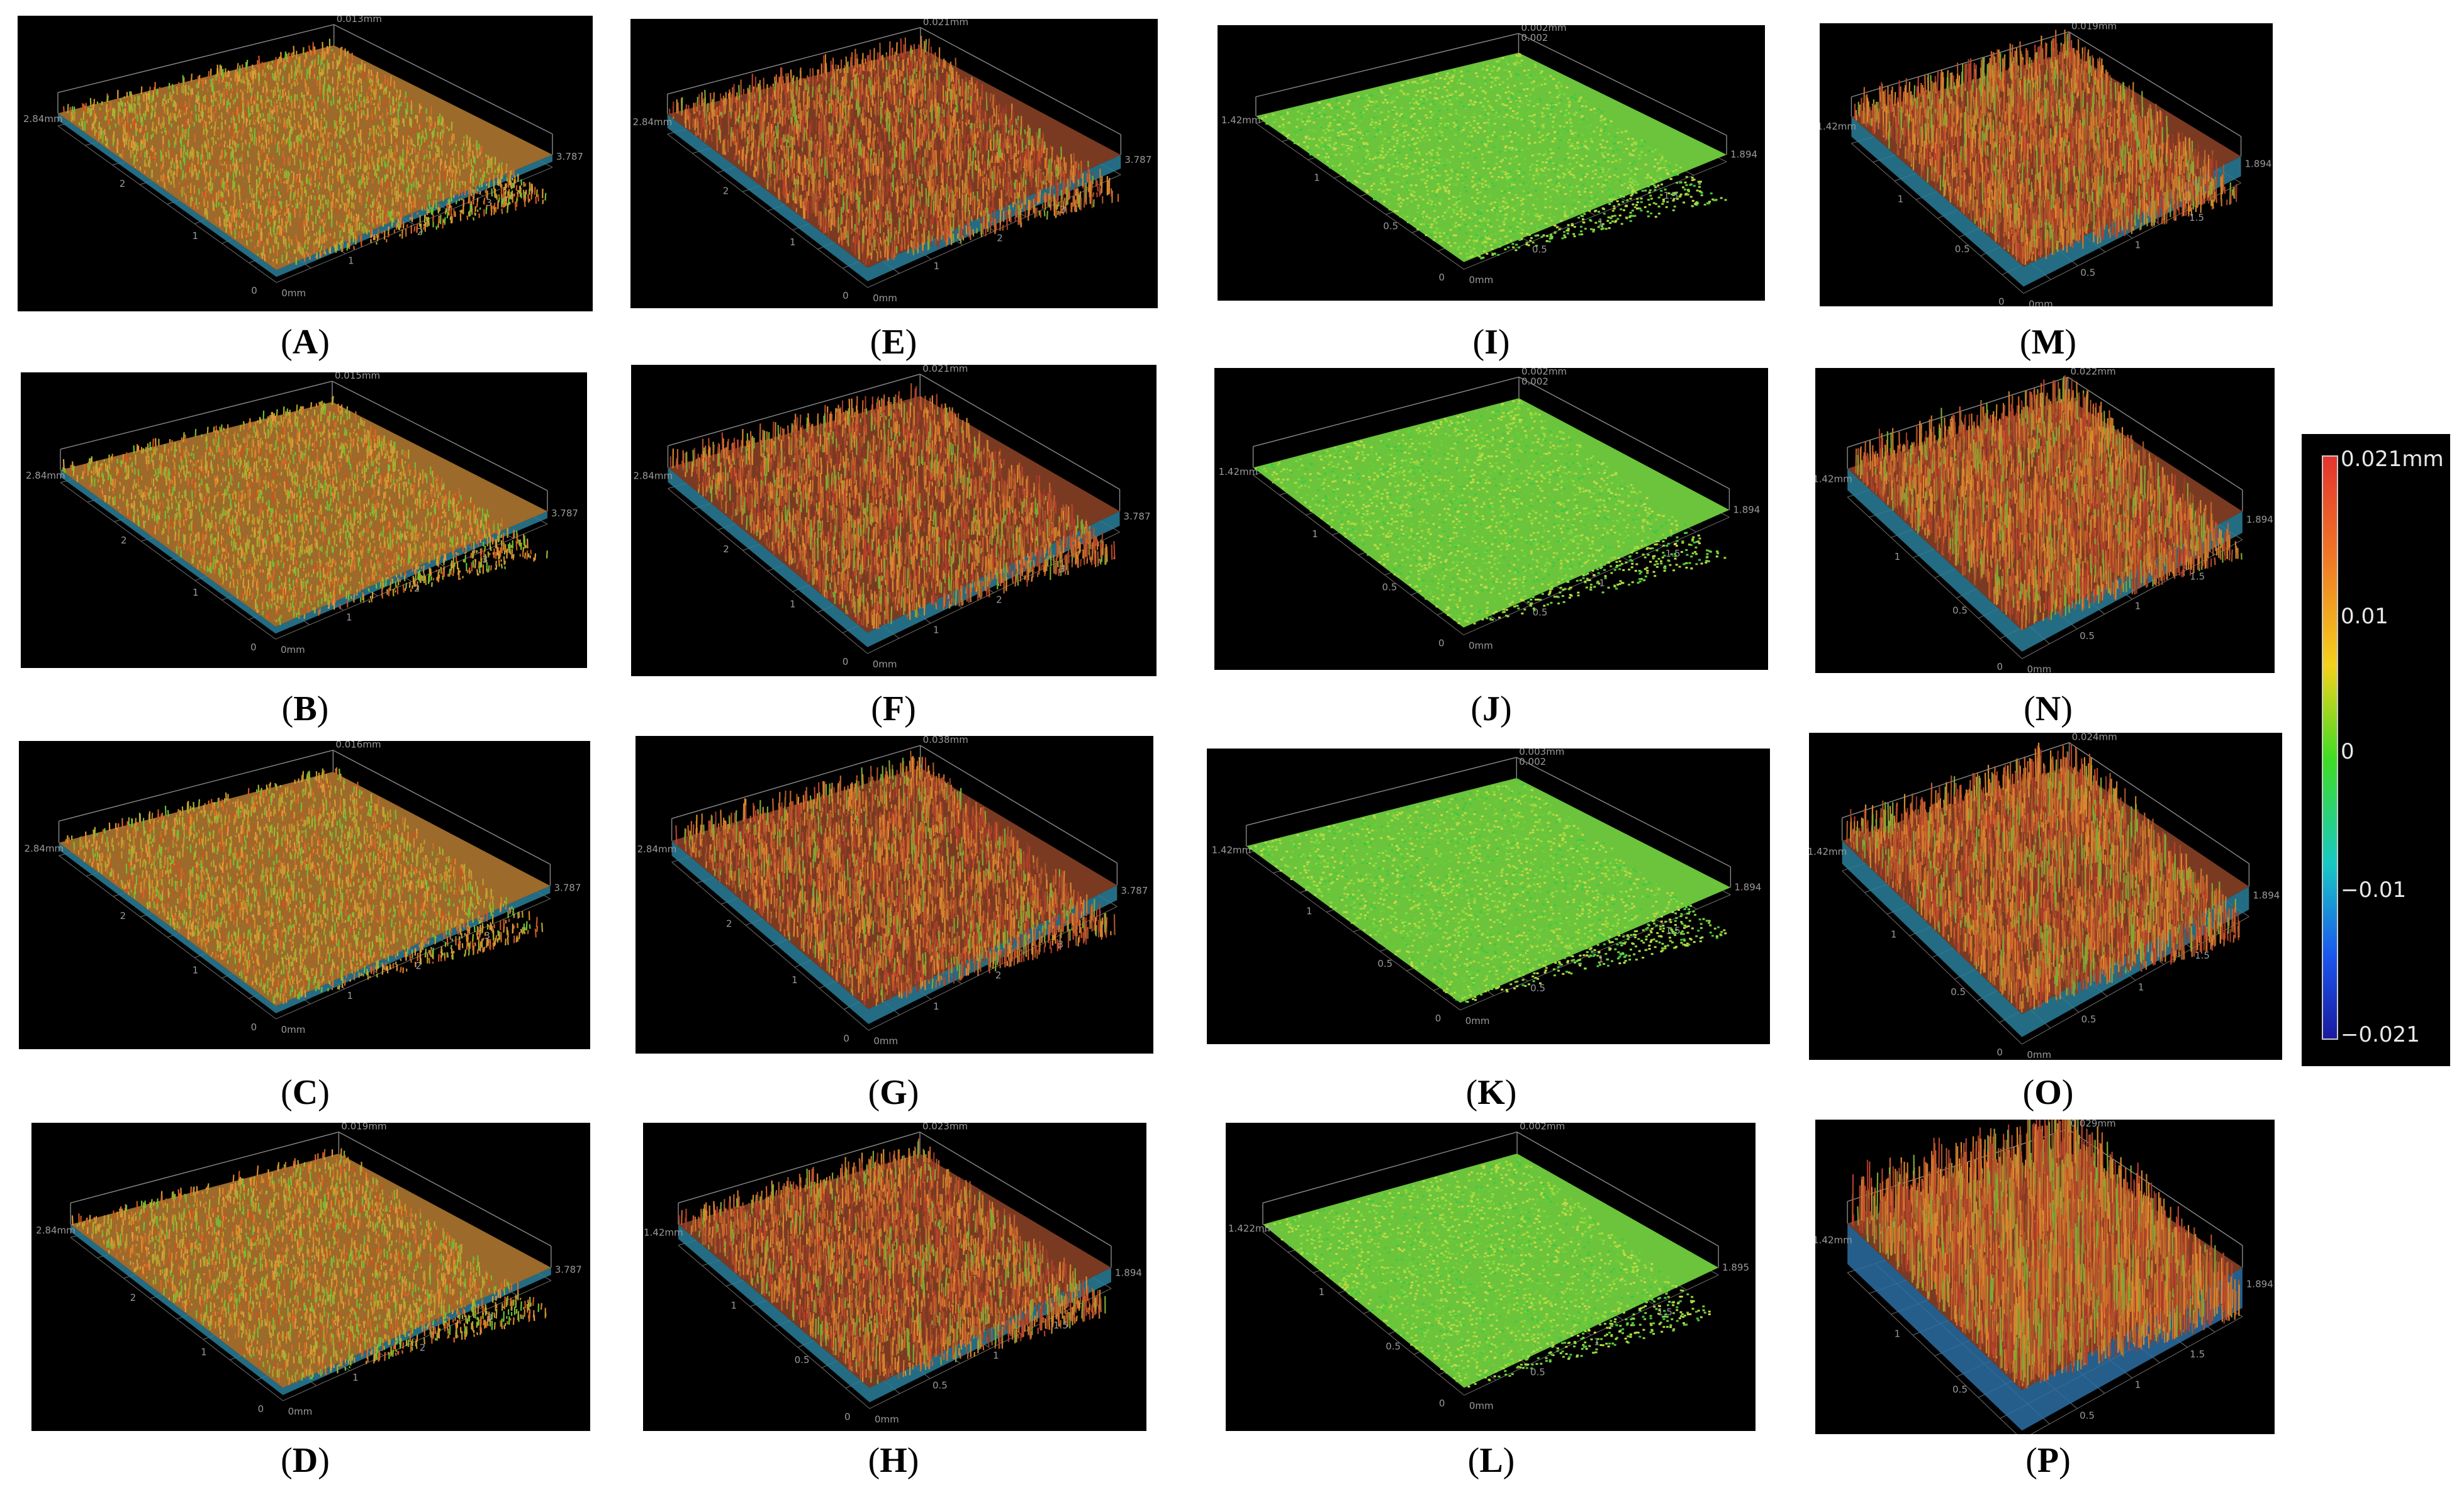 The height and width of the screenshot is (1492, 2464). I want to click on surface-plot-o: 0.024mm 1.42mm 1.894 0 0mm 0.5 1 0.5 1 1.5, so click(2045, 896).